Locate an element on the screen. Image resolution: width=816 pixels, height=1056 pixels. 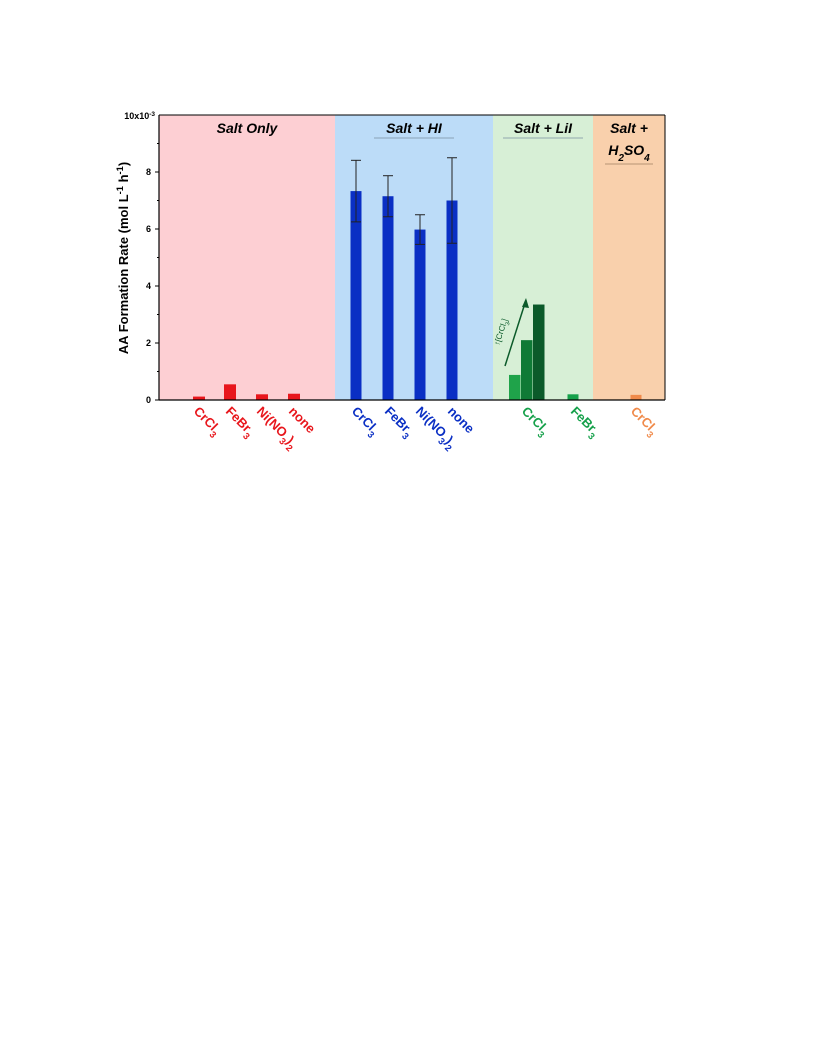
y-tick-label: 6 is located at coordinates (148, 229).